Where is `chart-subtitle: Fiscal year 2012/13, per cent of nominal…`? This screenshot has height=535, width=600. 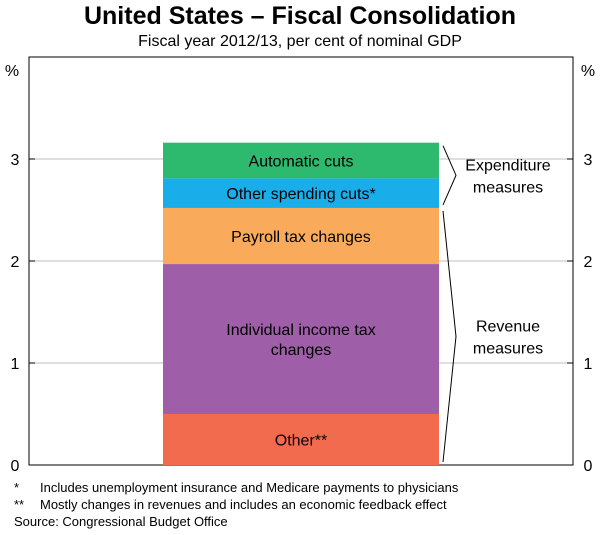
chart-subtitle: Fiscal year 2012/13, per cent of nominal… is located at coordinates (300, 41).